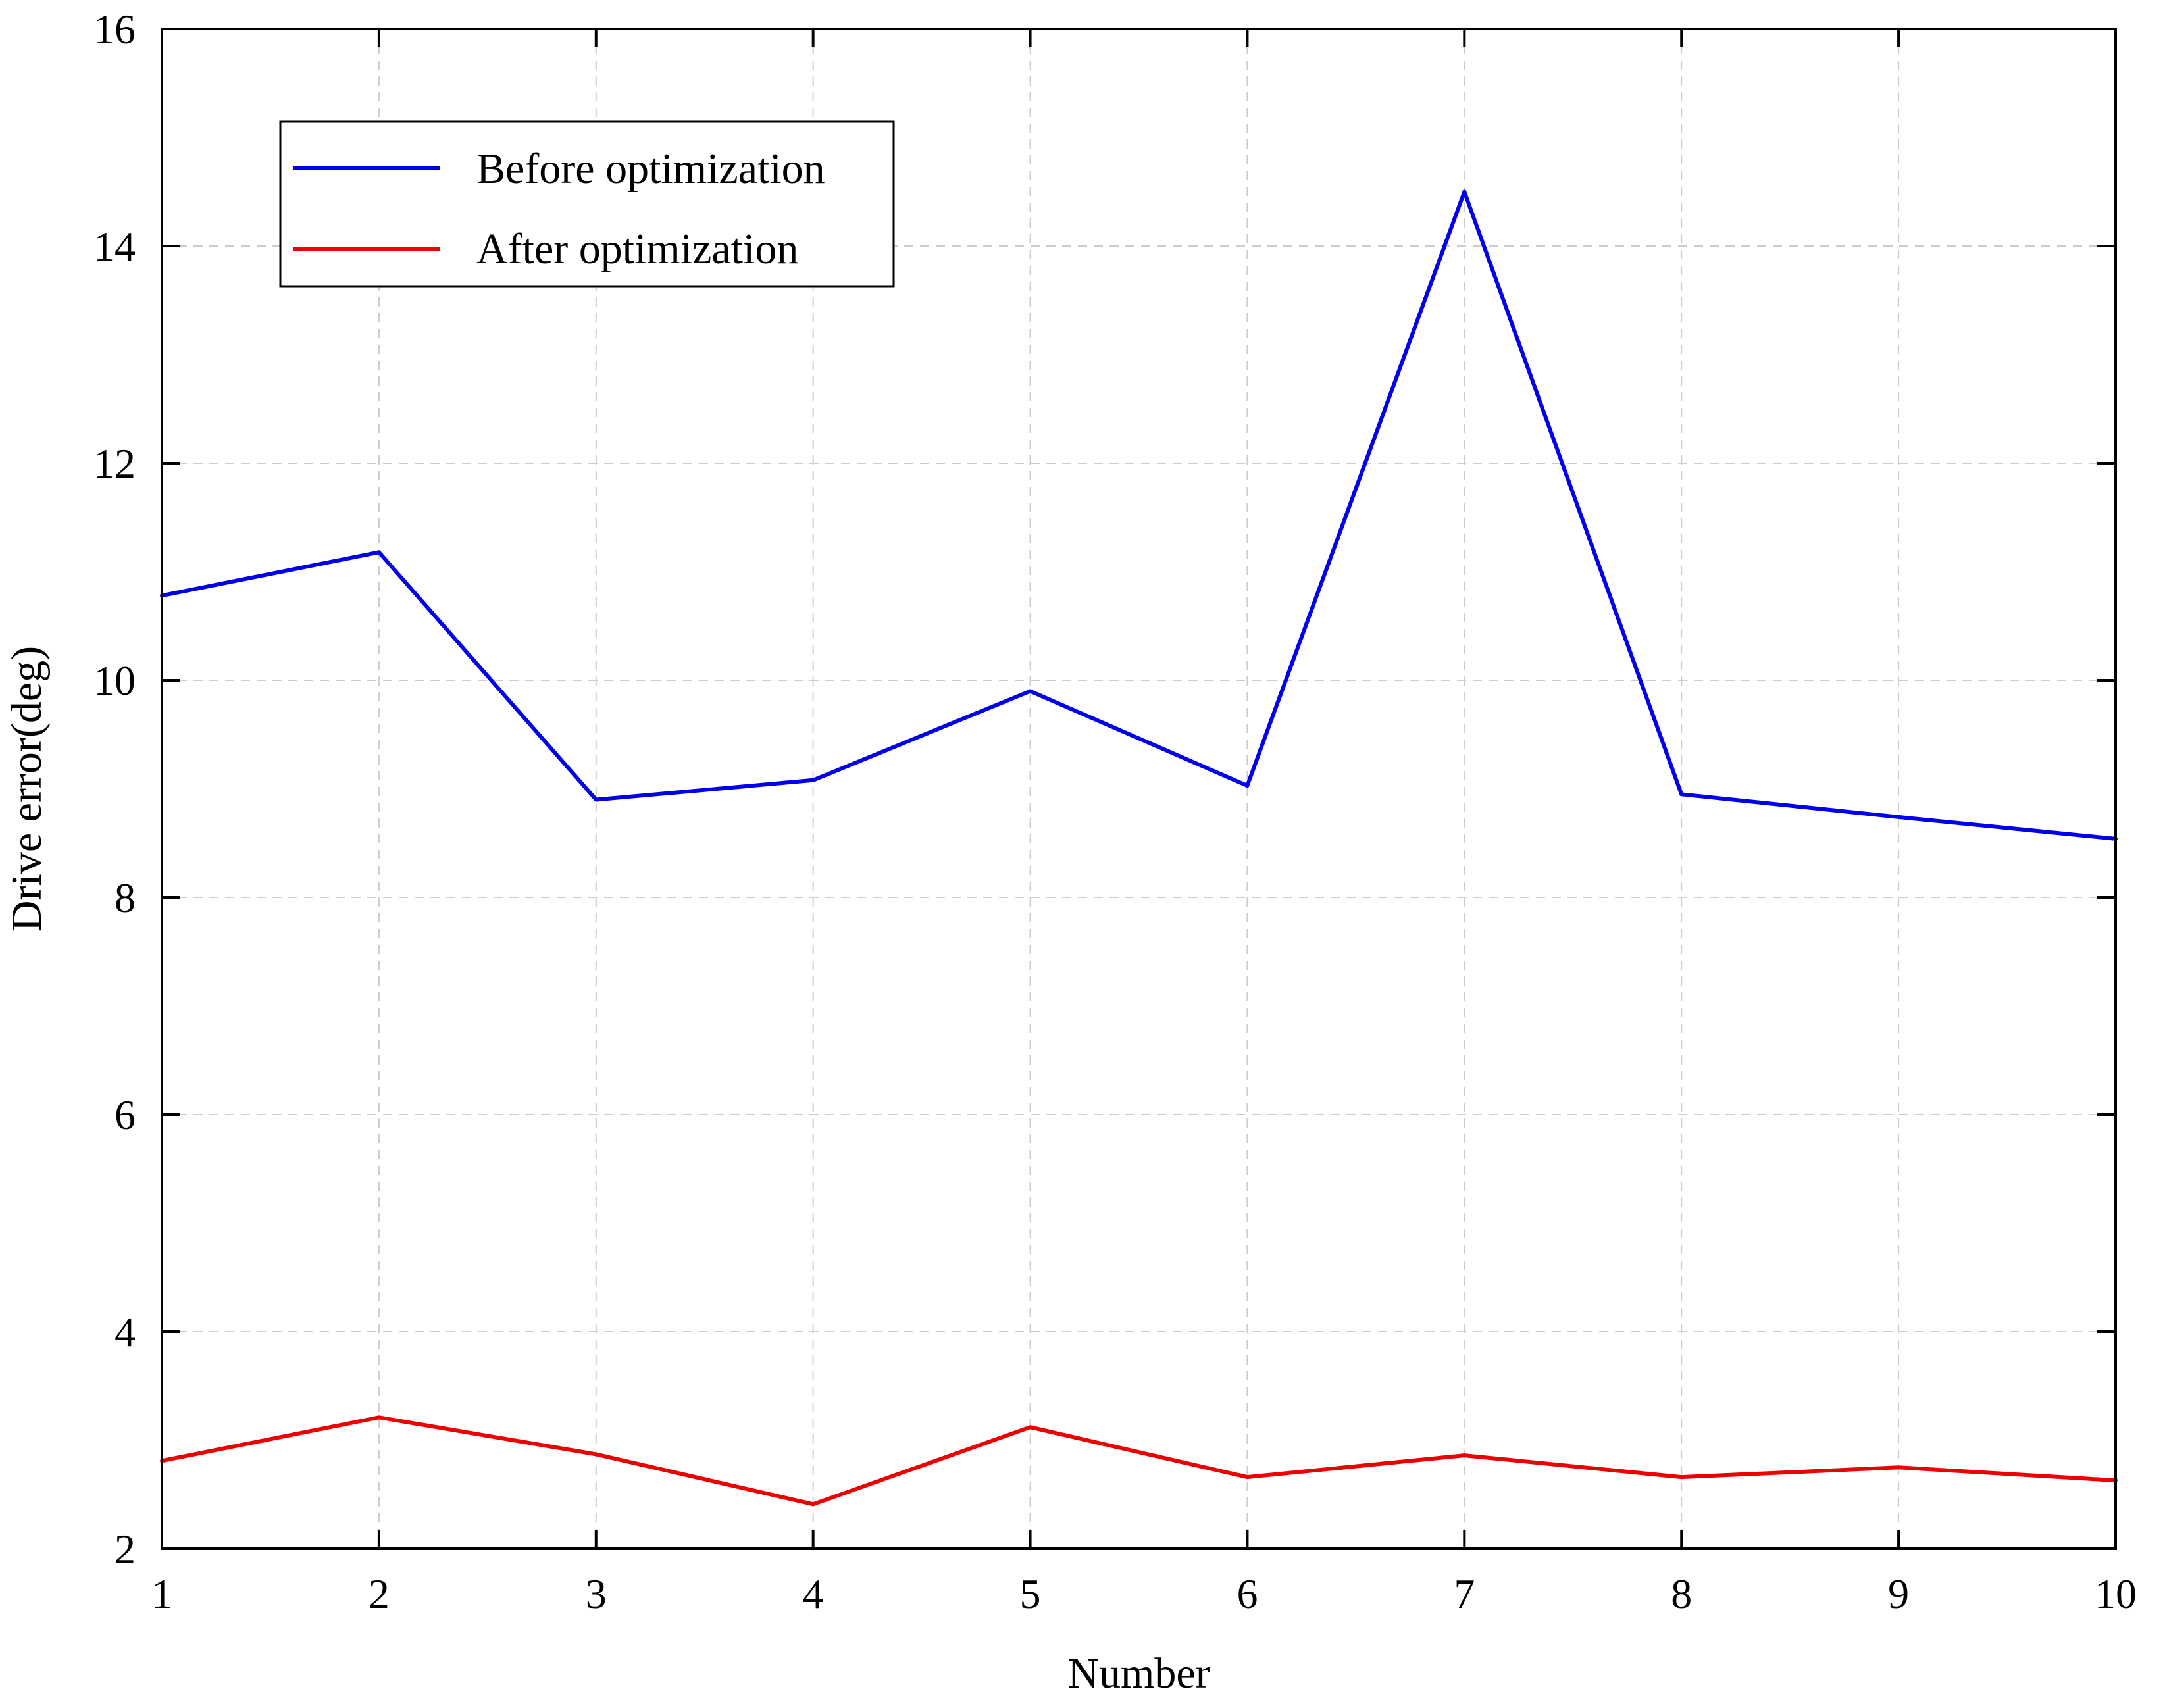 Image resolution: width=2165 pixels, height=1708 pixels. I want to click on y-tick-label: 2, so click(125, 1549).